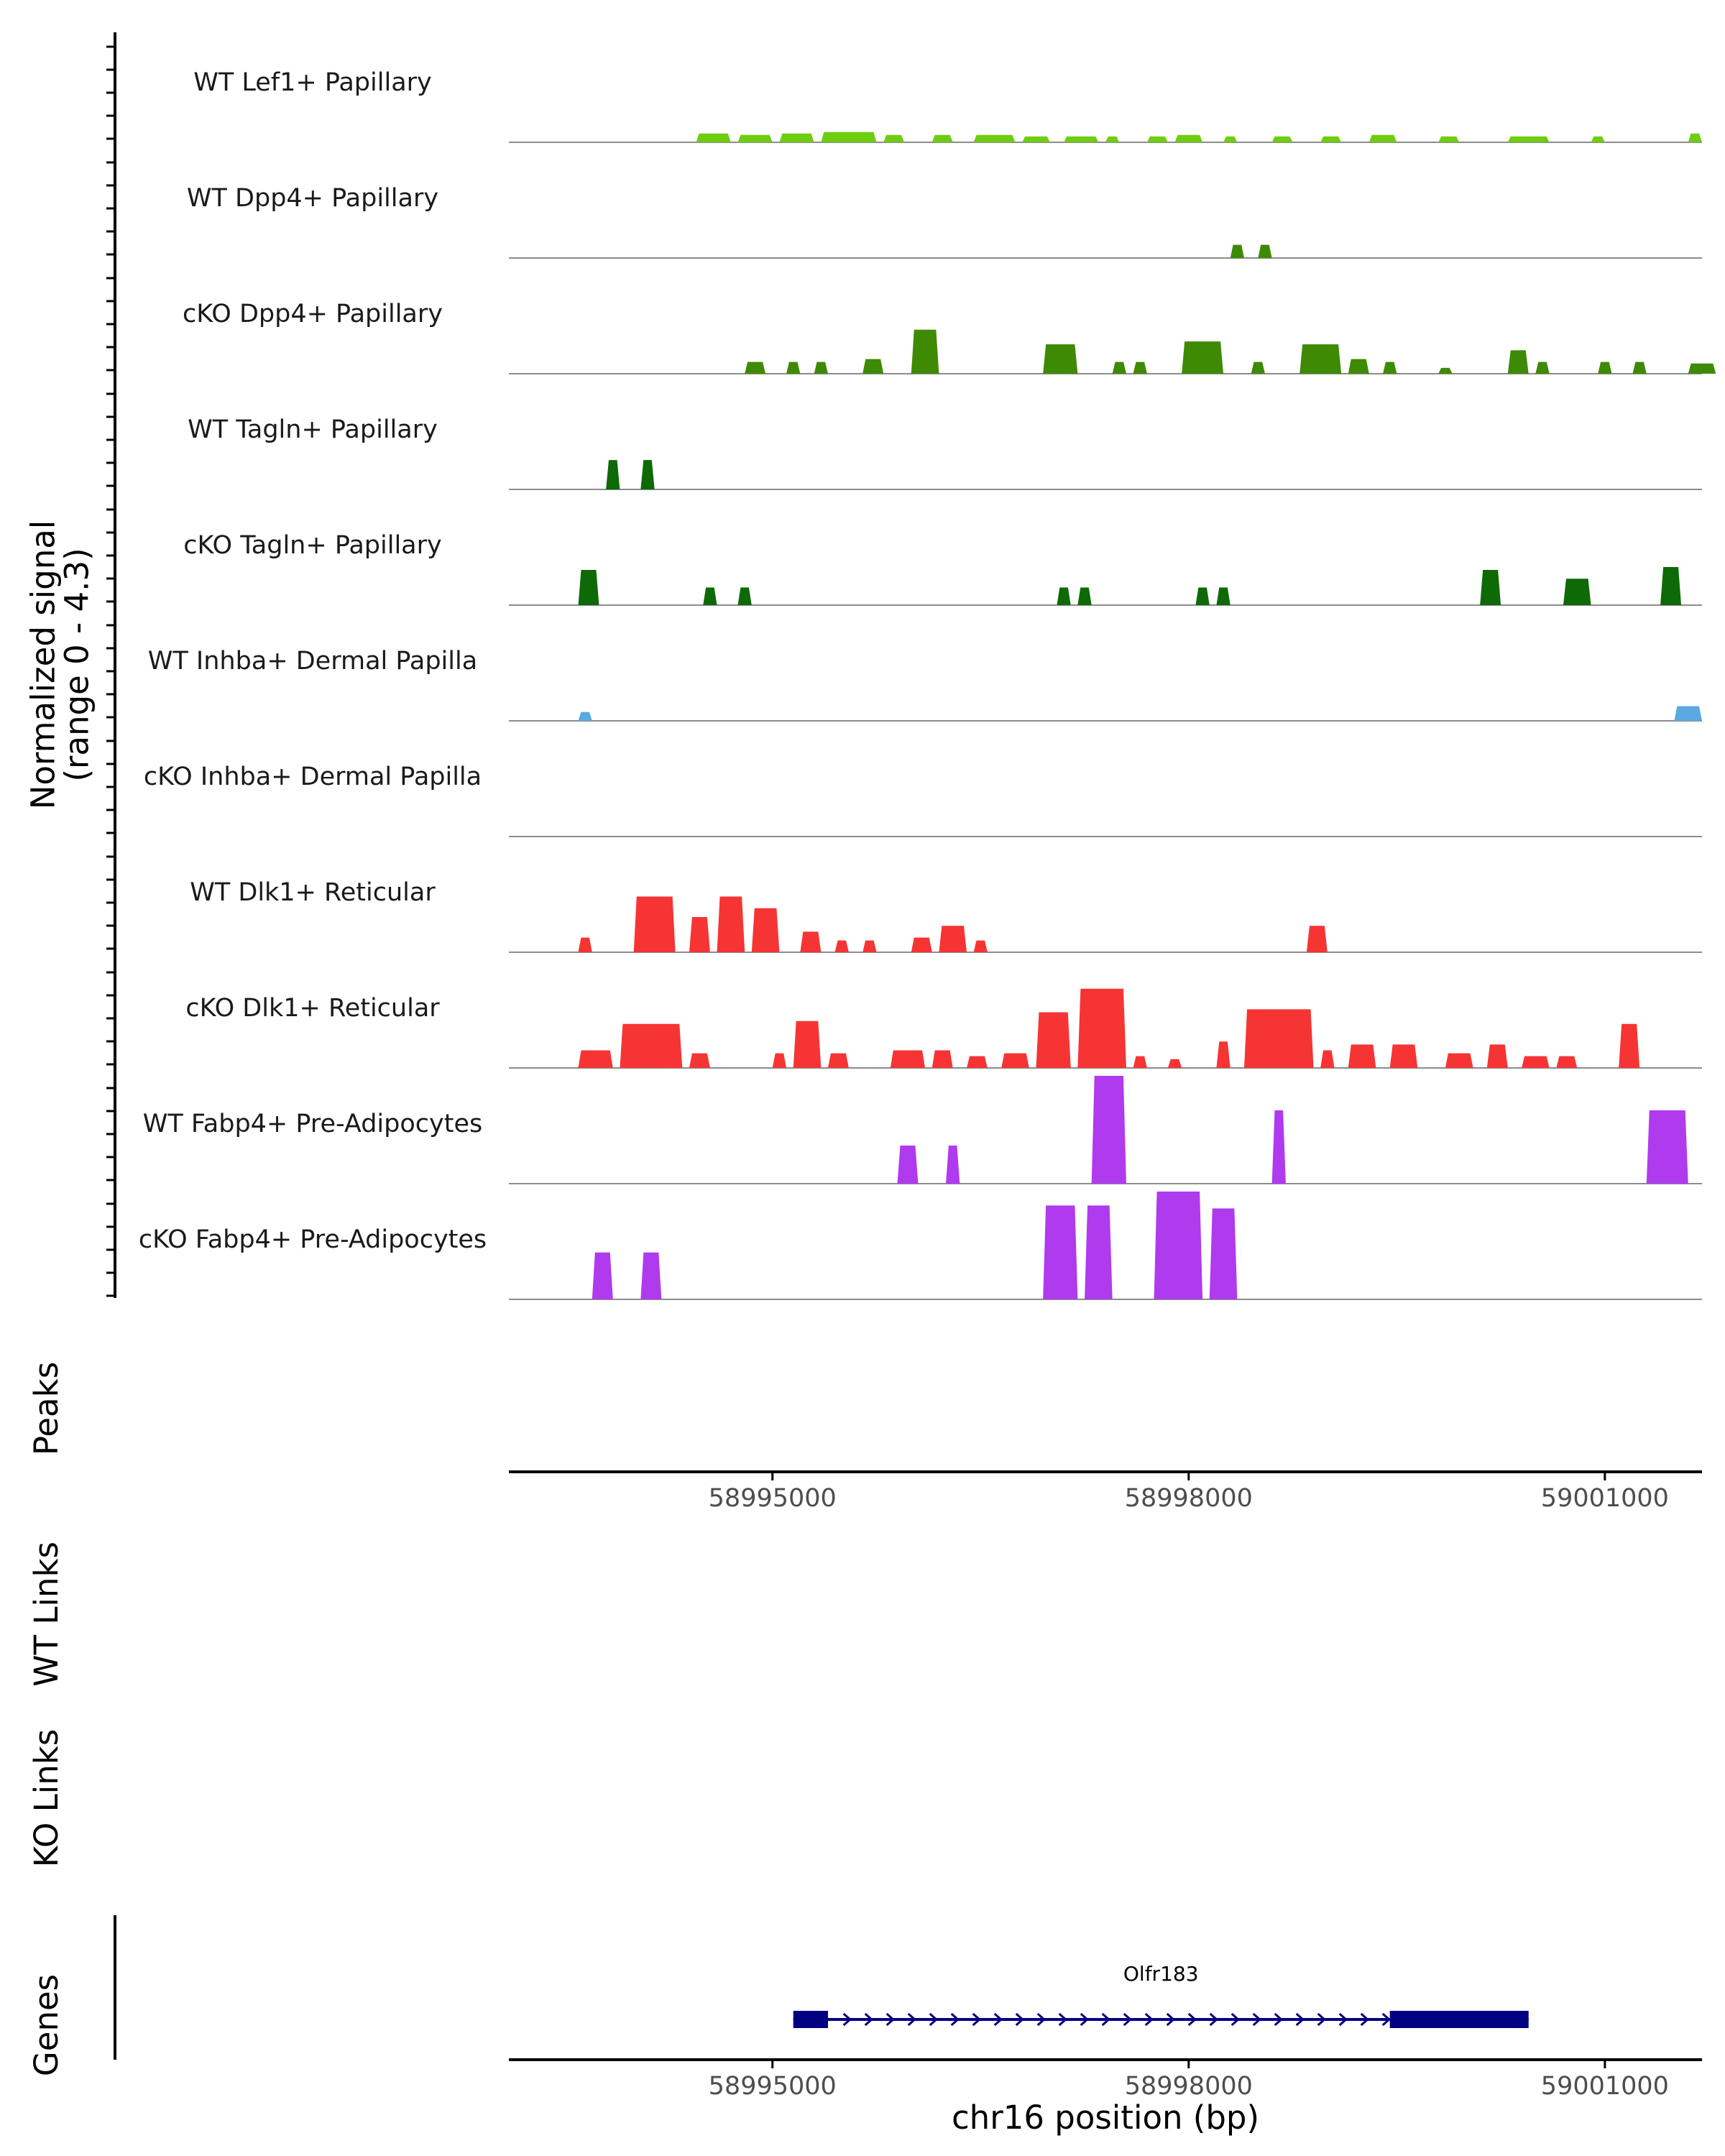  What do you see at coordinates (1605, 1499) in the screenshot?
I see `x-tick-label: 59001000` at bounding box center [1605, 1499].